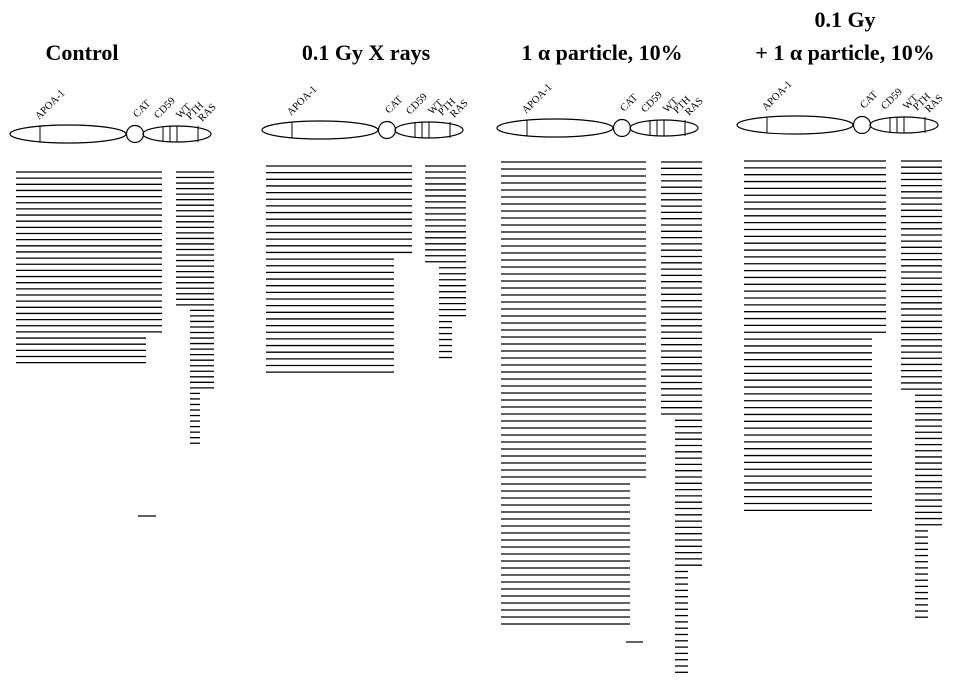 This screenshot has width=956, height=698. I want to click on panel-title: Control, so click(82, 52).